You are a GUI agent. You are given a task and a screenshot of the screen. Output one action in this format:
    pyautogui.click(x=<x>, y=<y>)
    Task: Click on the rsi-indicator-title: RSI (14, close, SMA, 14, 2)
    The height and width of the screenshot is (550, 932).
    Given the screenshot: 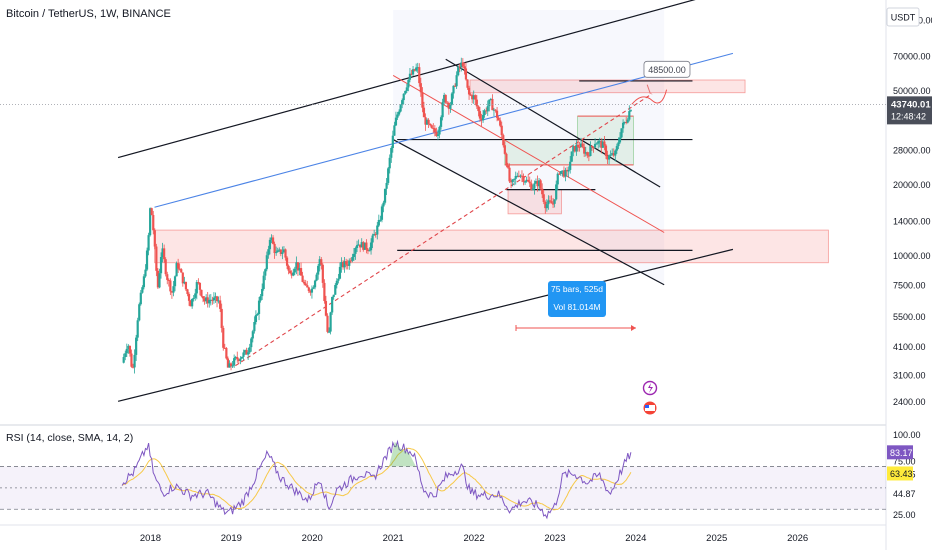 What is the action you would take?
    pyautogui.click(x=70, y=438)
    